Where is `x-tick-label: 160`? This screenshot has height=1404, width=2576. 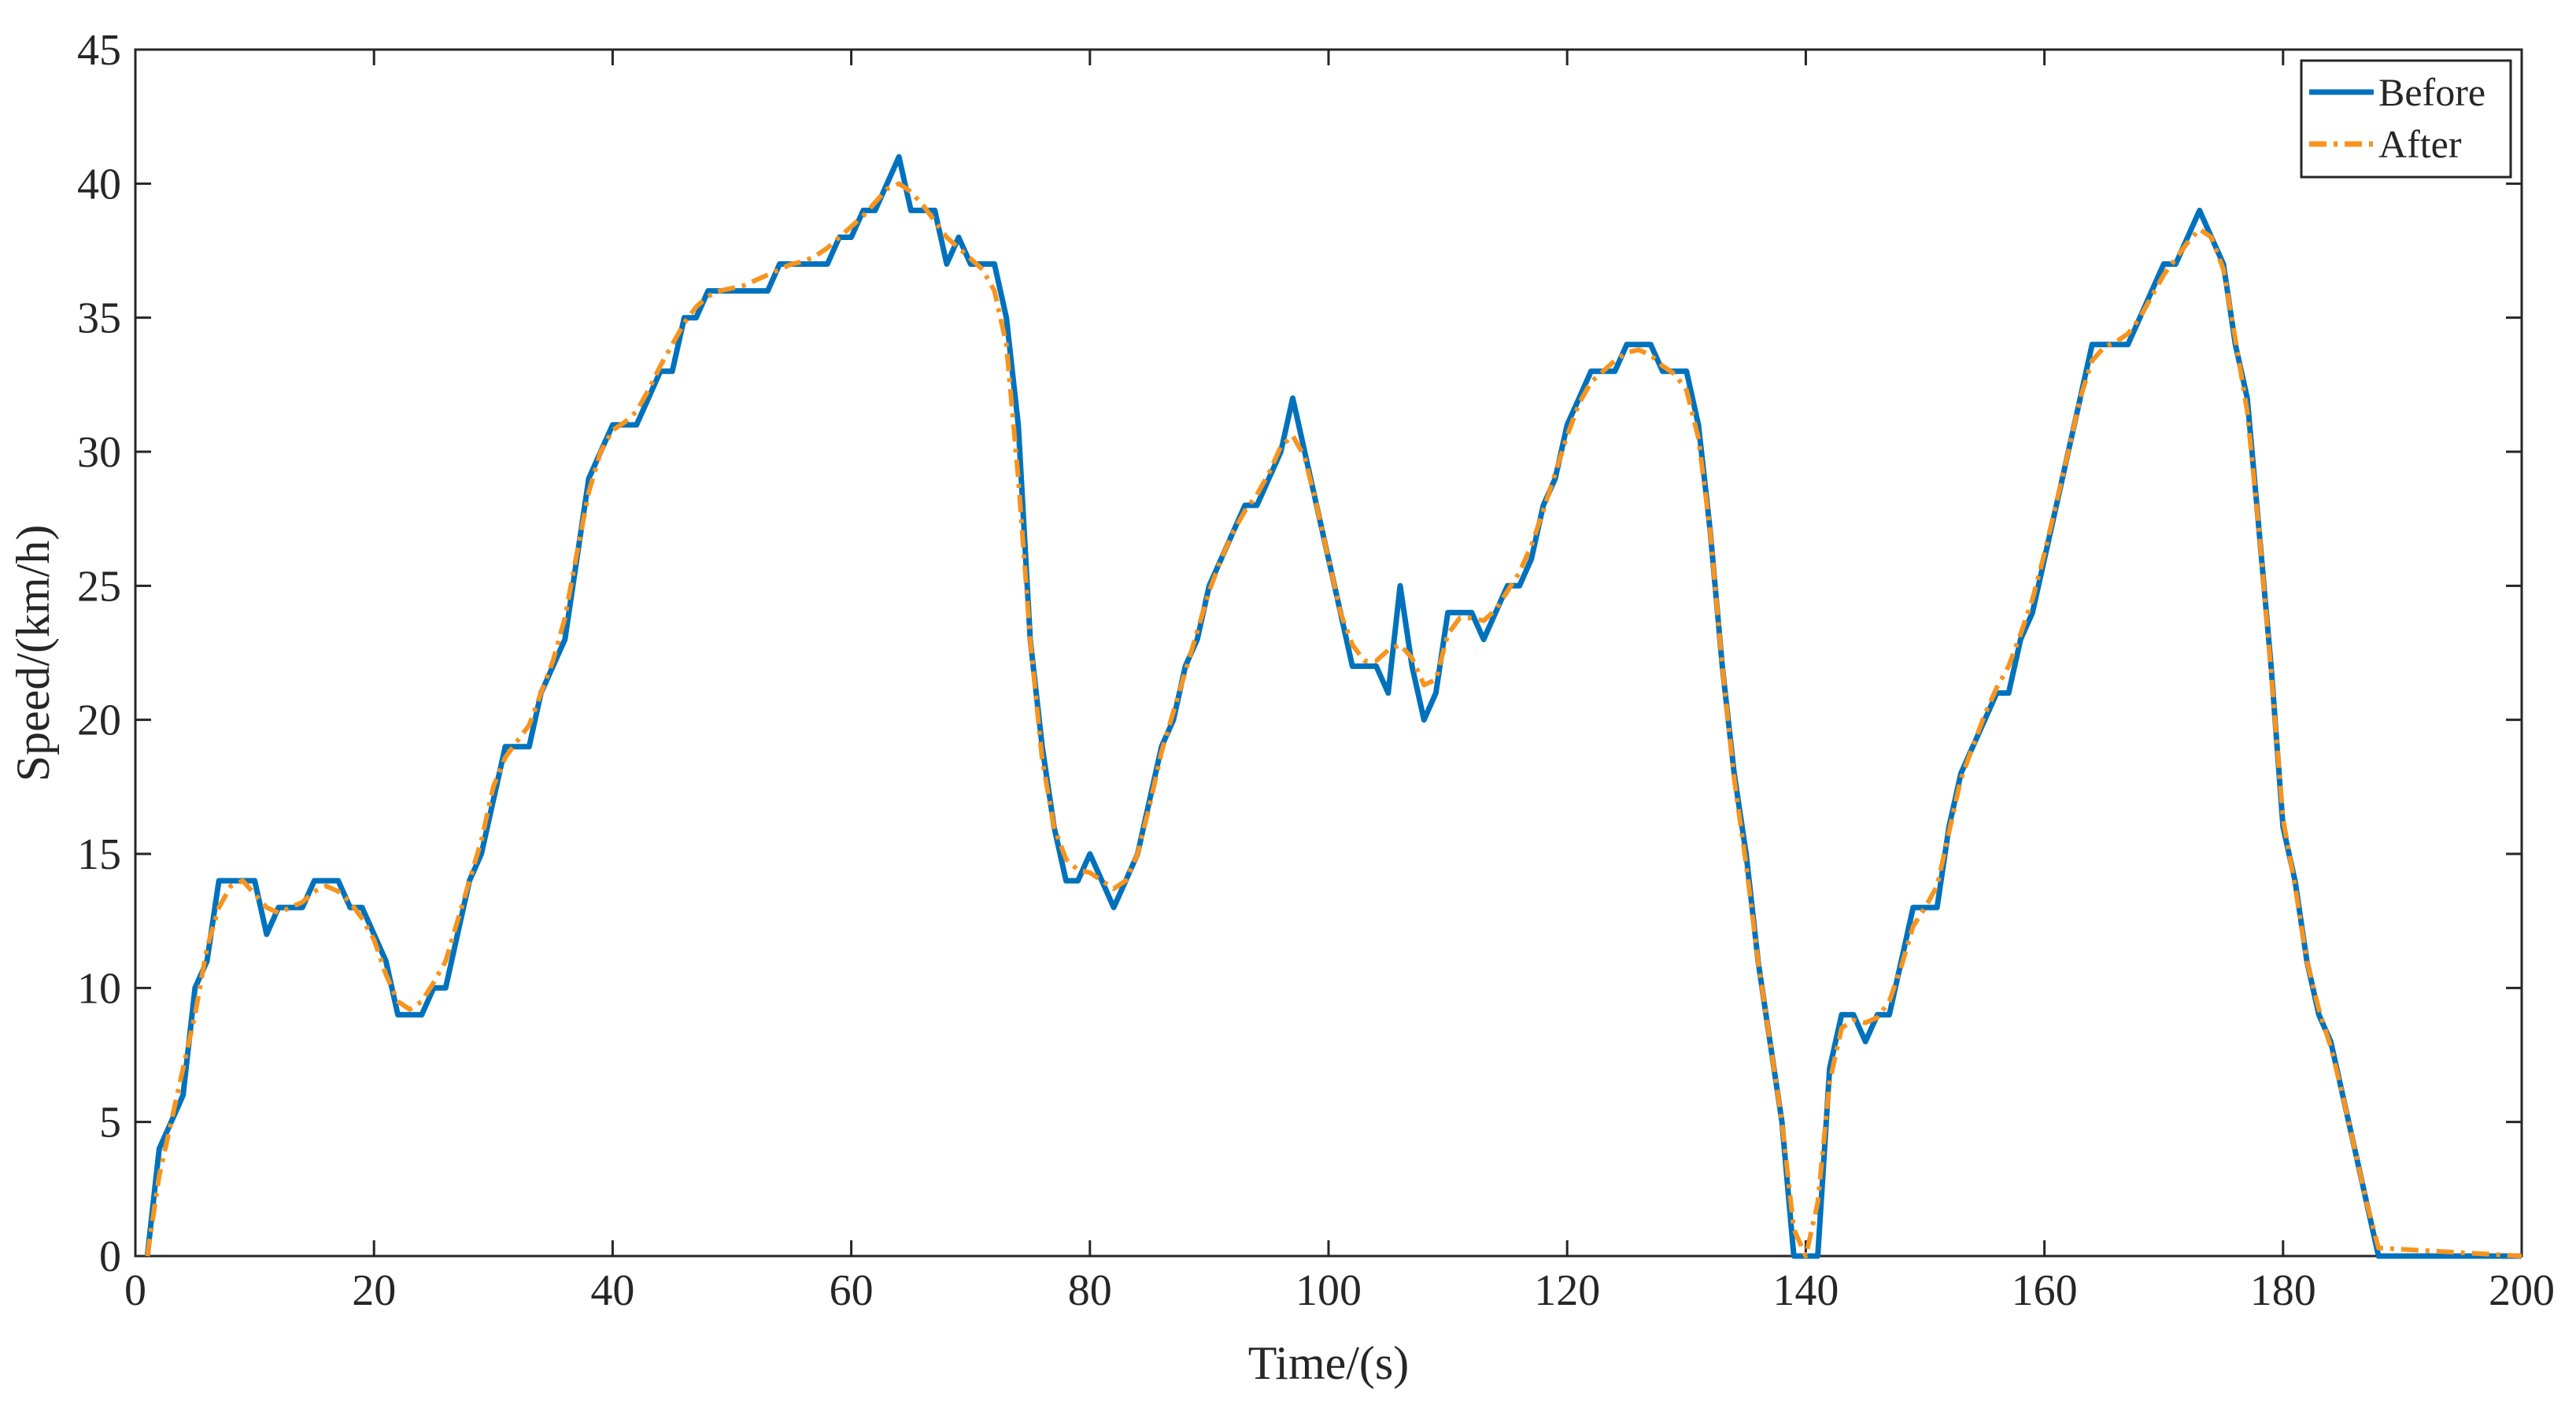 x-tick-label: 160 is located at coordinates (2045, 1290).